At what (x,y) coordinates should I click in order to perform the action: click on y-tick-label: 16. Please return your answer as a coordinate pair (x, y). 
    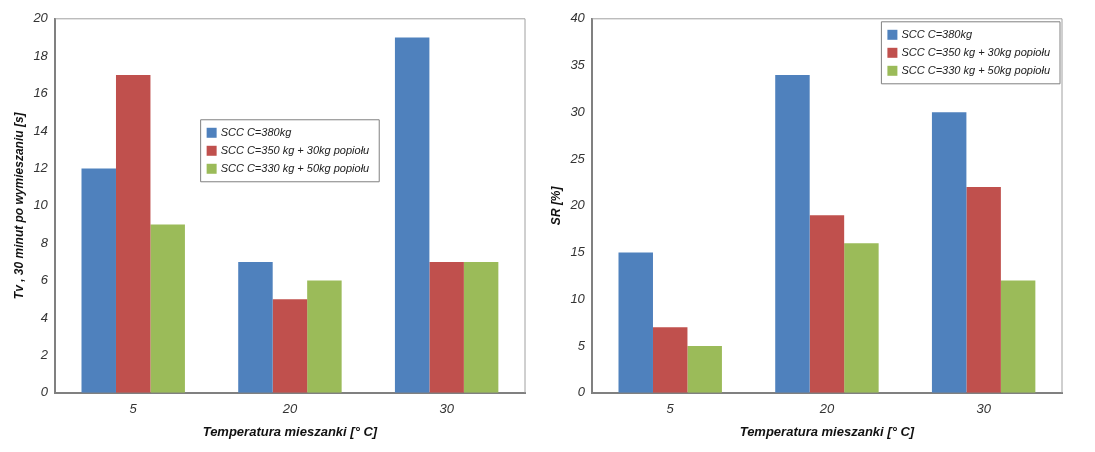
    Looking at the image, I should click on (41, 93).